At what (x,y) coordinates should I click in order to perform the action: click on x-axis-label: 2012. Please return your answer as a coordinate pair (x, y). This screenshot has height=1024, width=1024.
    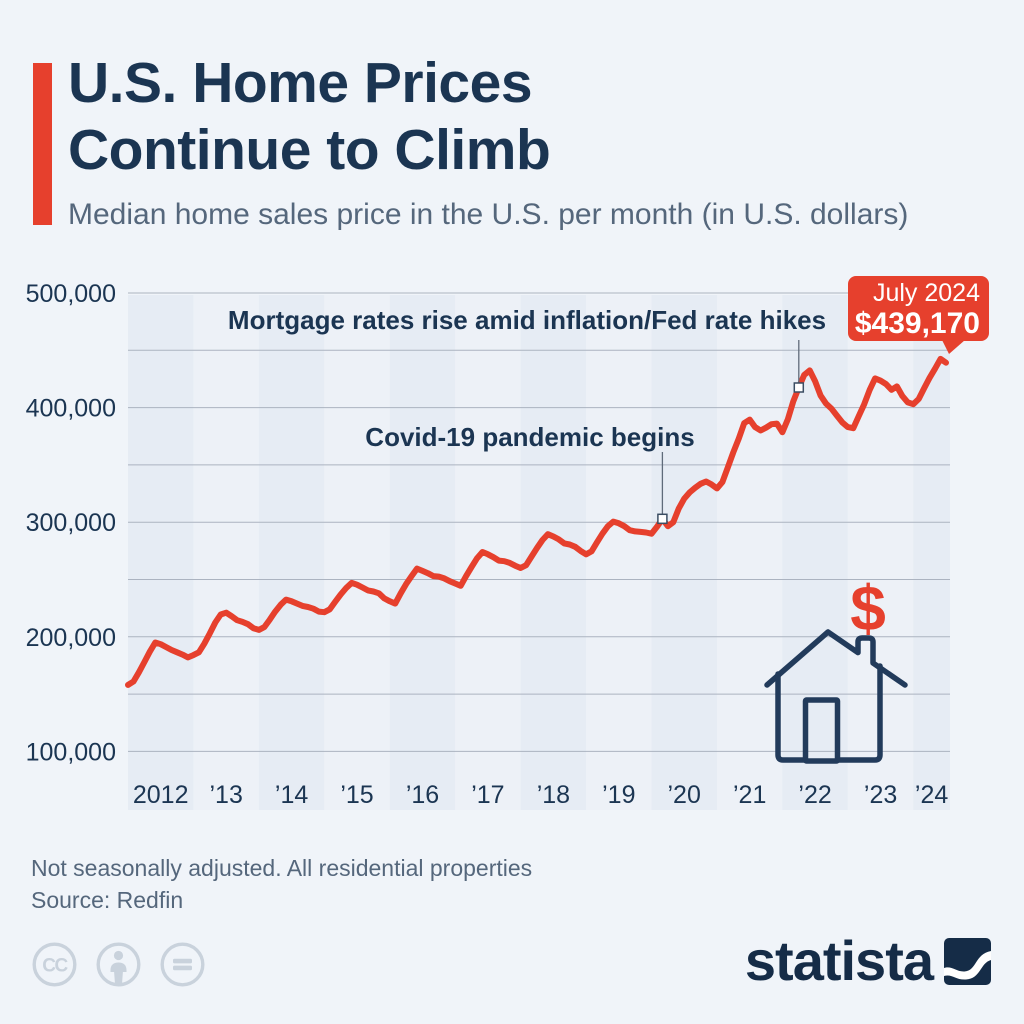
    Looking at the image, I should click on (161, 795).